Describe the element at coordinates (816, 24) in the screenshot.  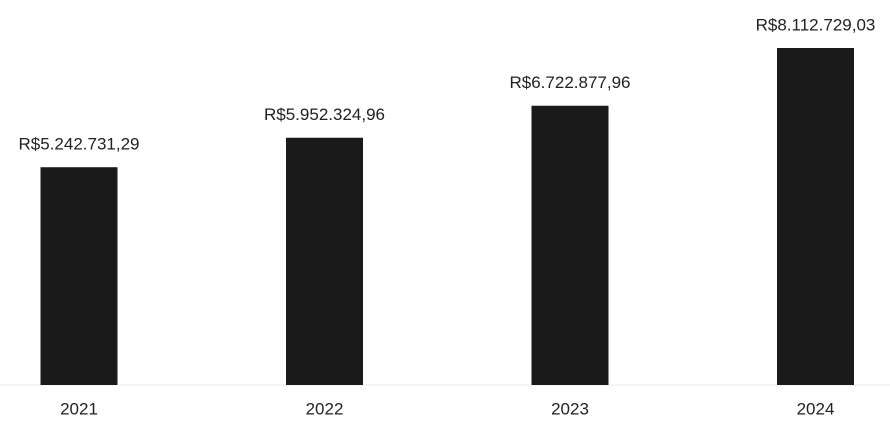
I see `value-label: R$8.112.729,03` at that location.